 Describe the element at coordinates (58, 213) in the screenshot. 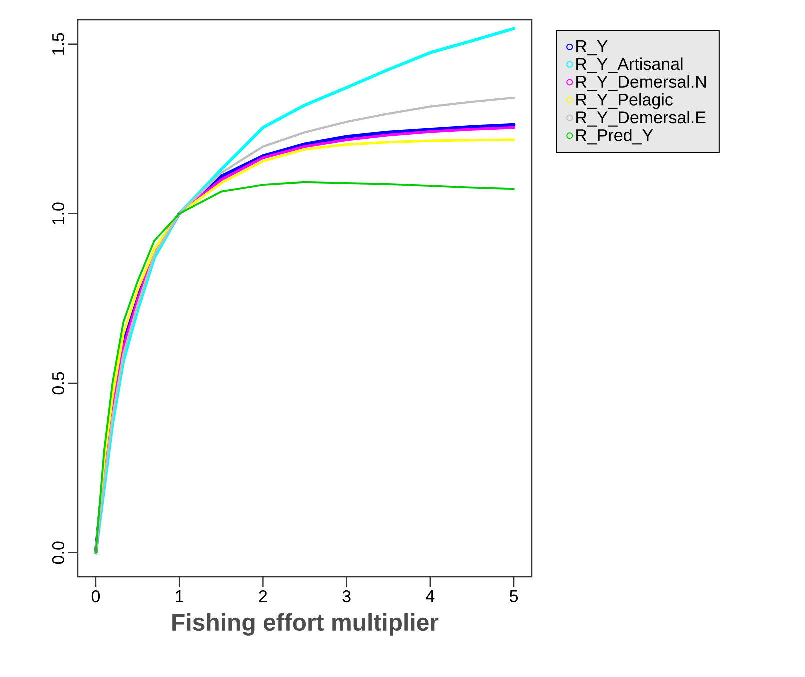

I see `y-tick-label: 1.0` at that location.